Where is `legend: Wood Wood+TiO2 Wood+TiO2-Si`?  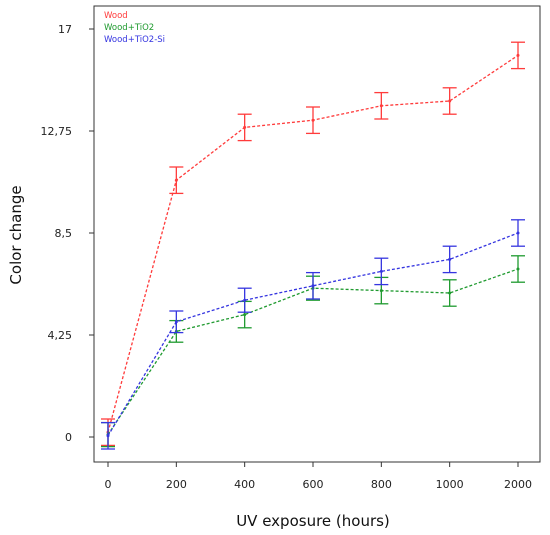
legend: Wood Wood+TiO2 Wood+TiO2-Si is located at coordinates (134, 28).